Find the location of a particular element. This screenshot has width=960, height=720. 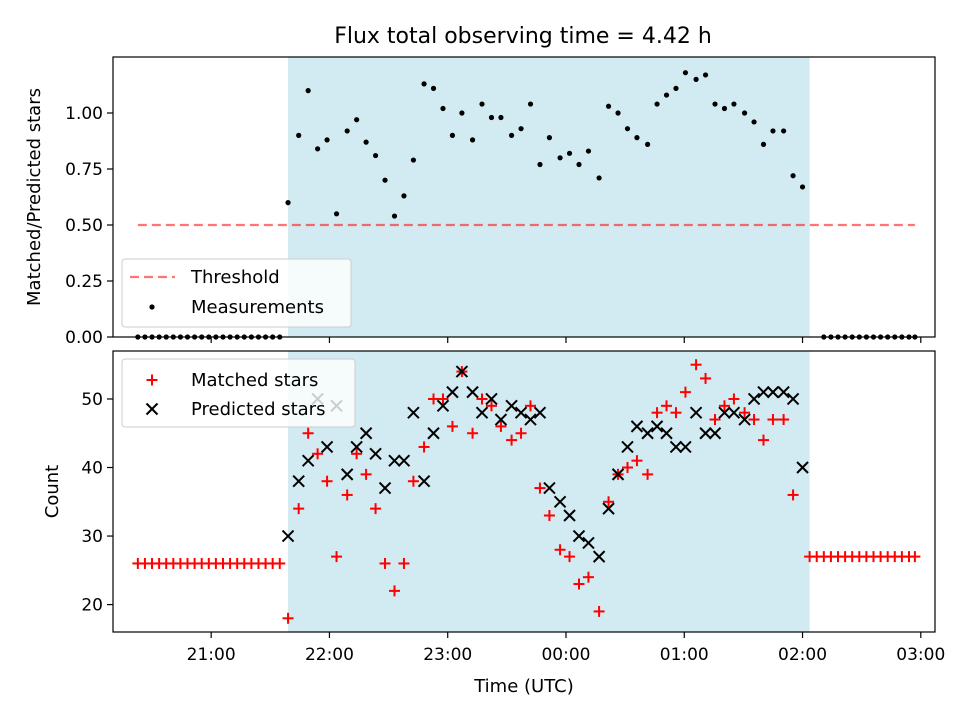

legend-predicted-label: Predicted stars is located at coordinates (258, 409).